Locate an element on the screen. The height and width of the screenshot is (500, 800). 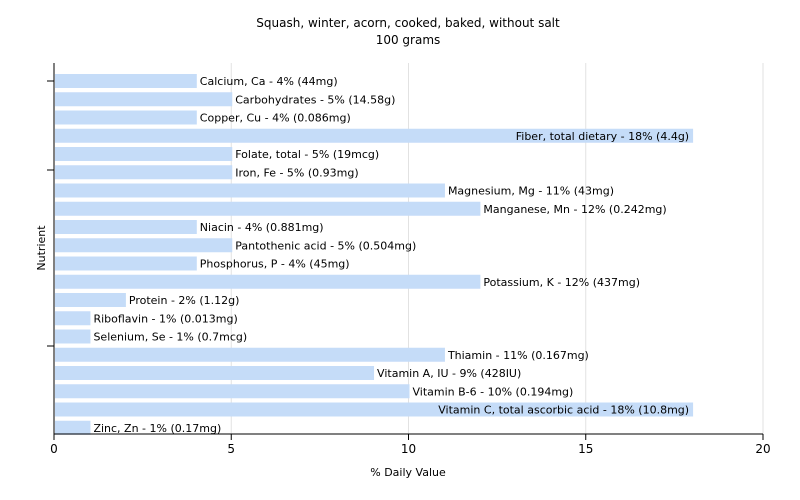
bar-label: Protein - 2% (1.12g) is located at coordinates (184, 300).